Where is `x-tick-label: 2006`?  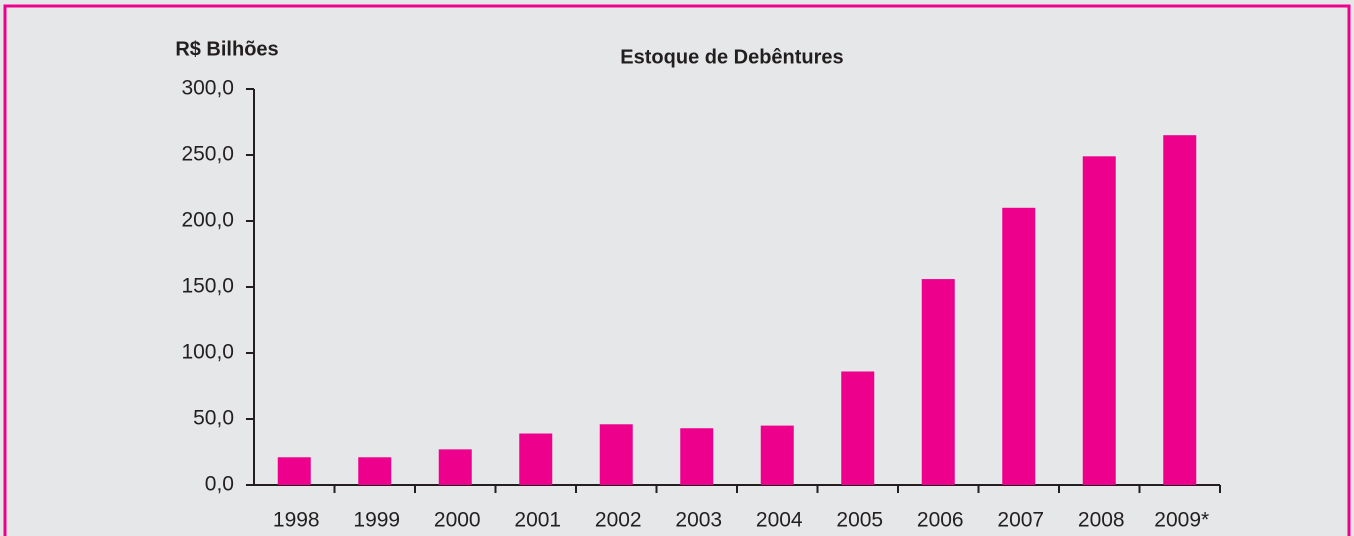
x-tick-label: 2006 is located at coordinates (940, 520).